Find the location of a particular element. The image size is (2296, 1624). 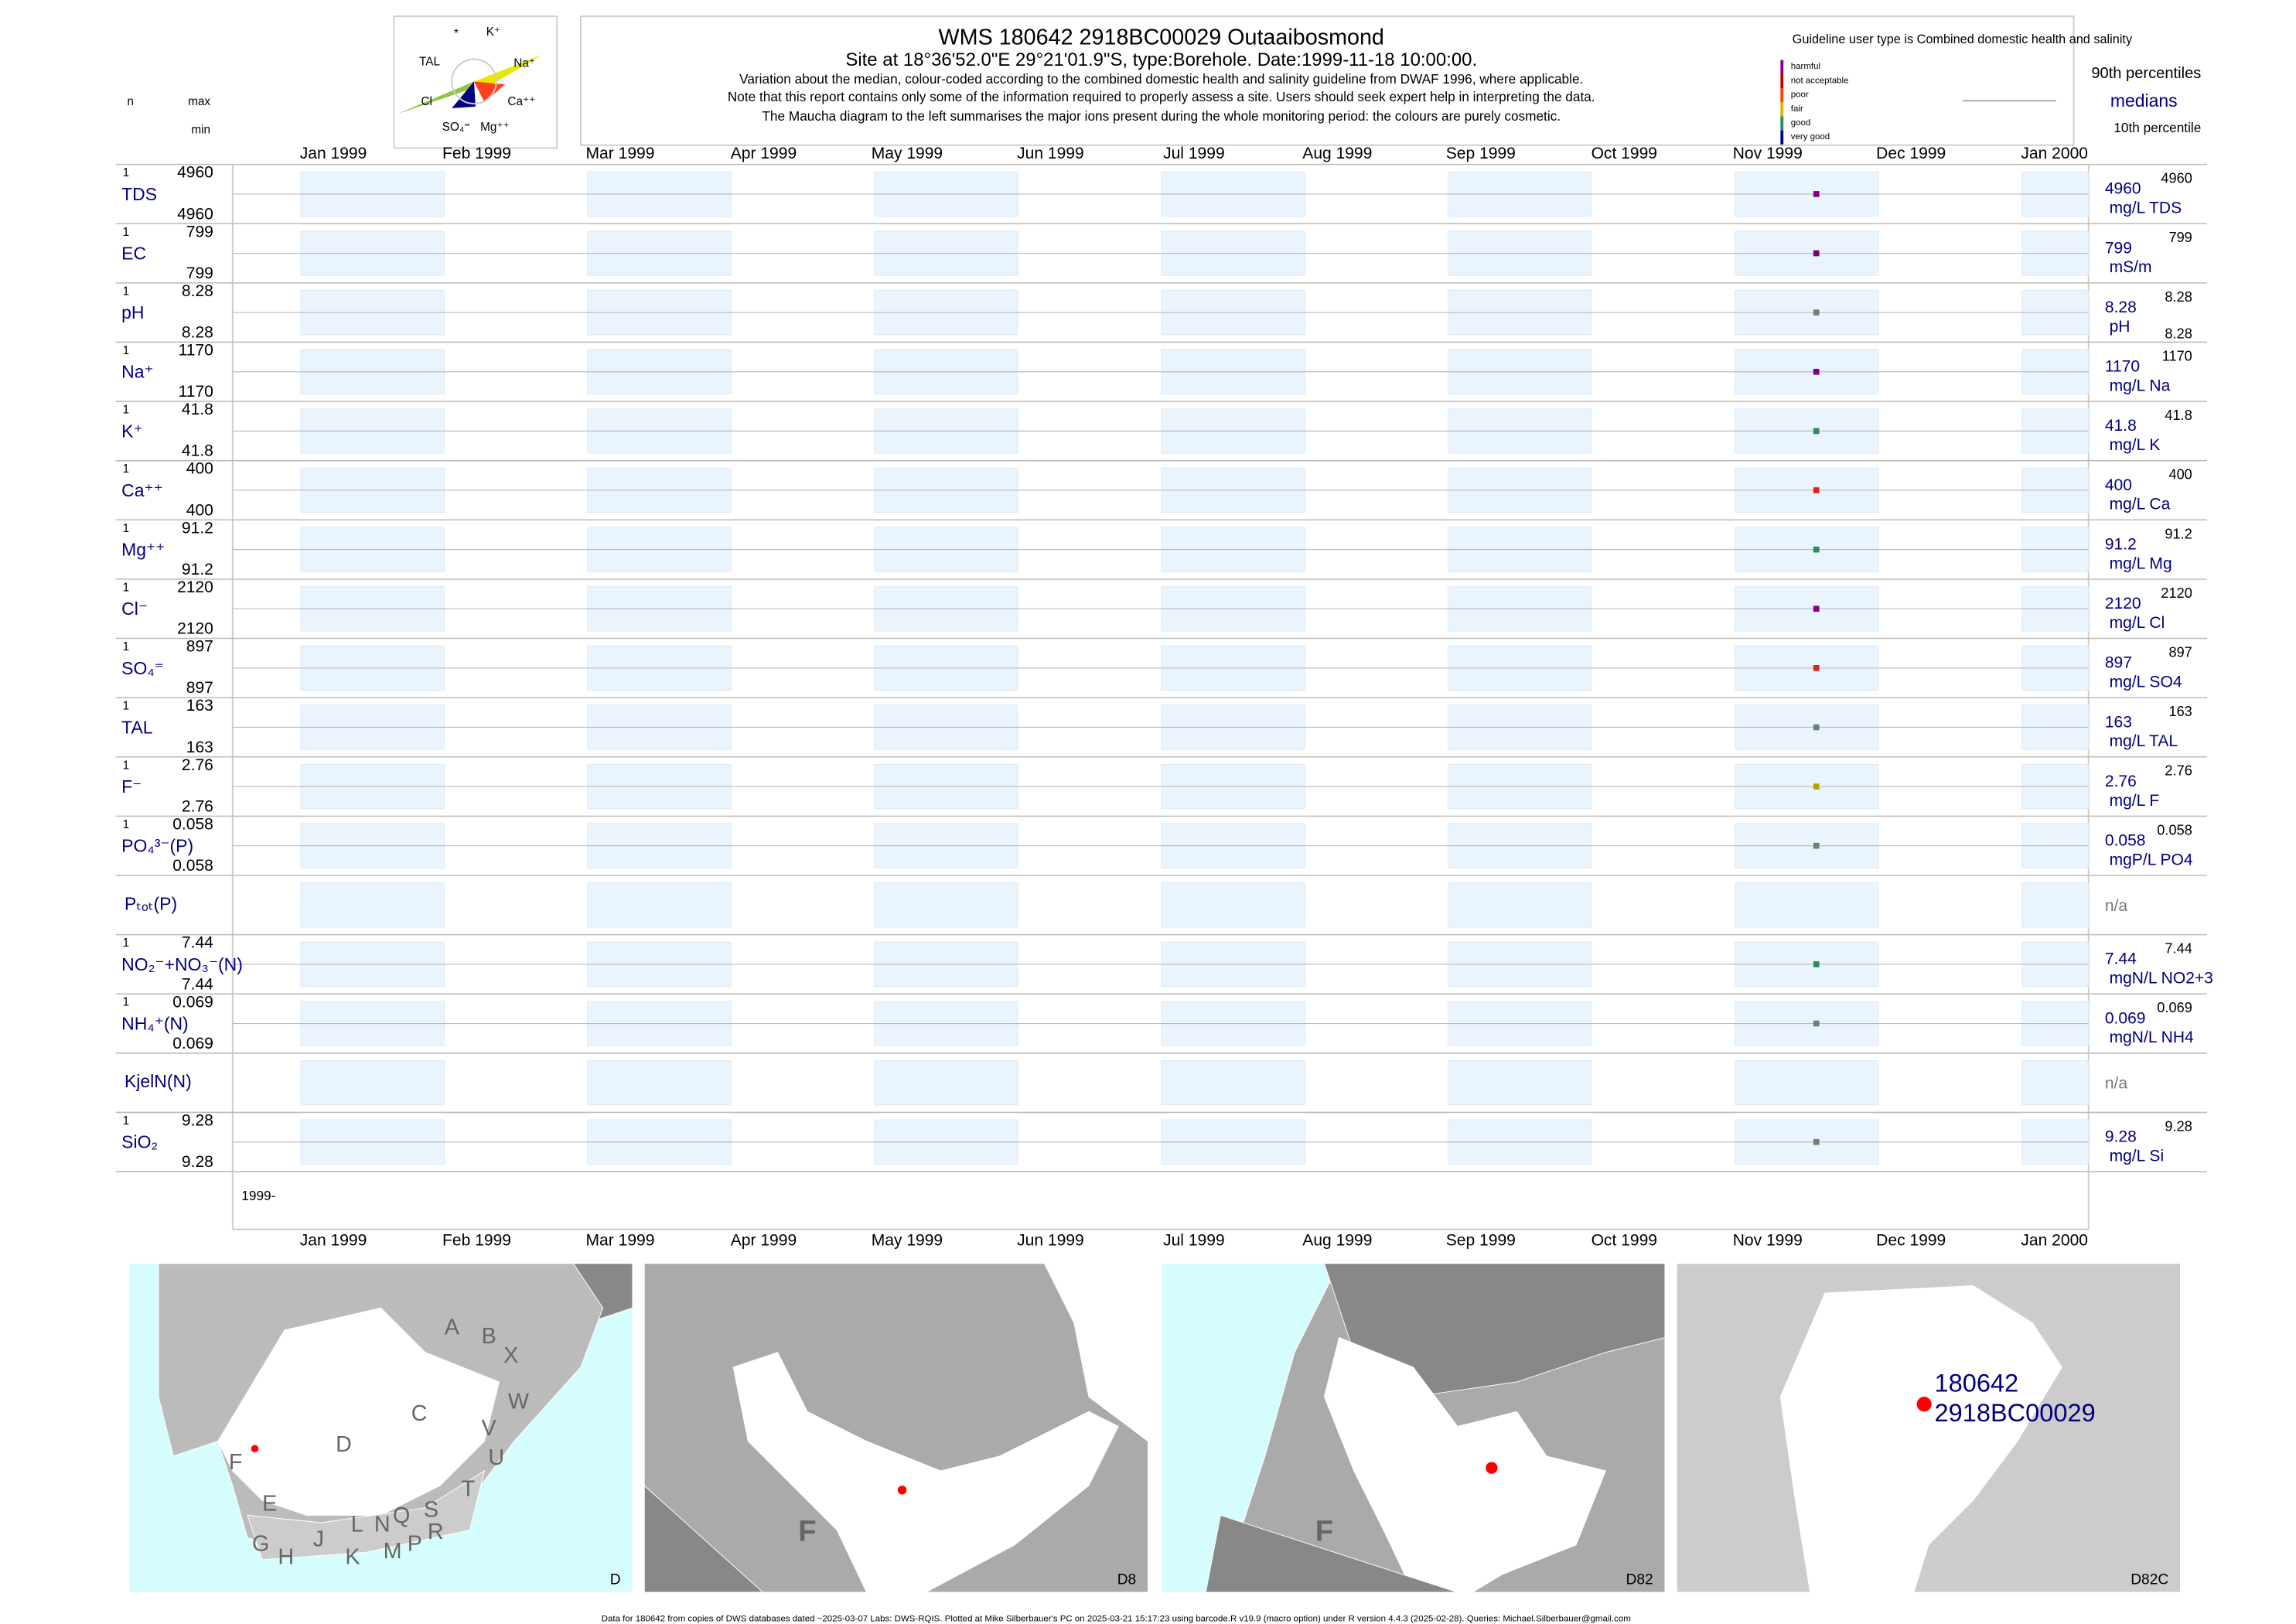

row-unit: mg/L Si is located at coordinates (2137, 1156).